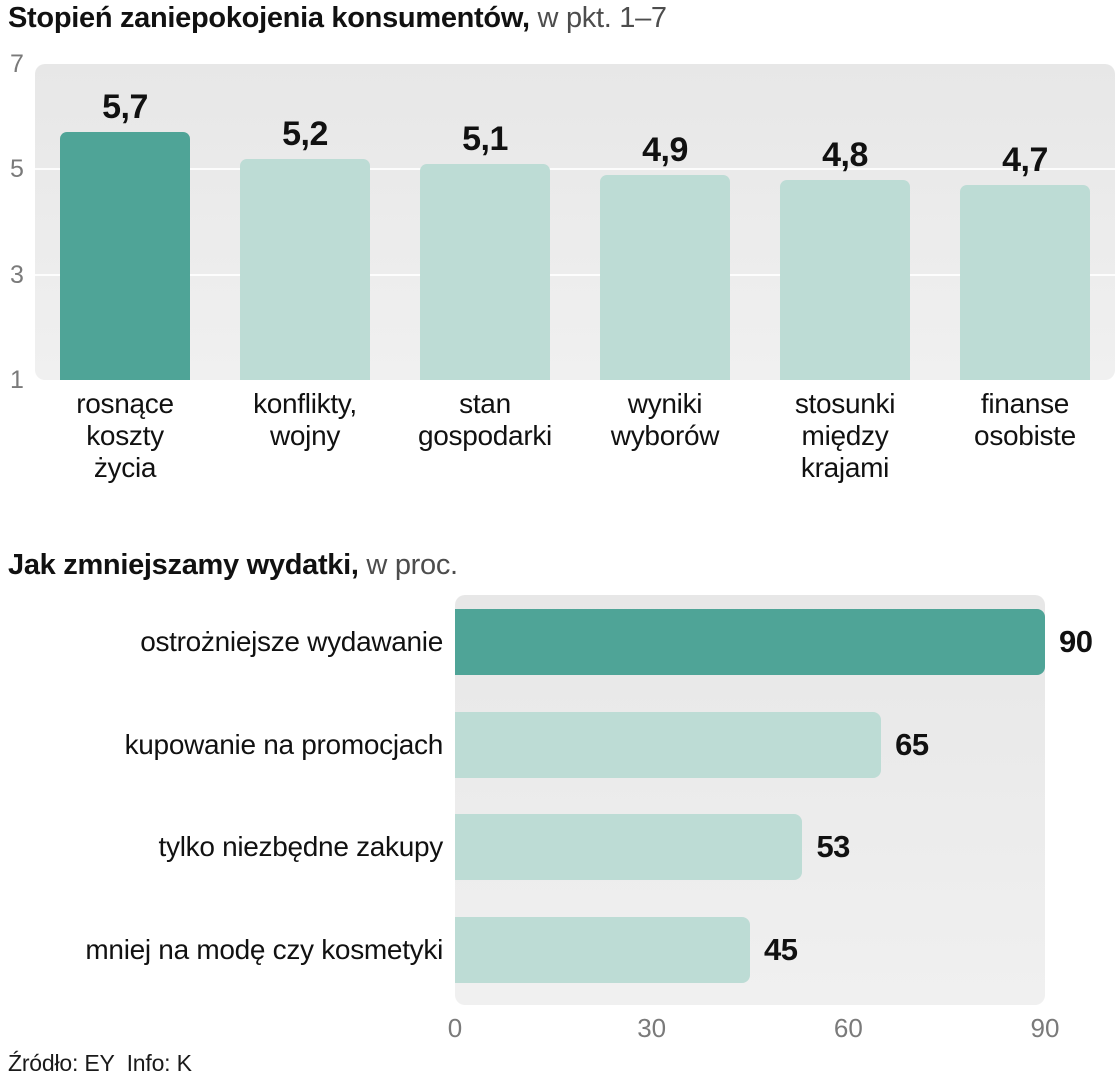 The height and width of the screenshot is (1080, 1115). What do you see at coordinates (125, 436) in the screenshot?
I see `concern-category-label: rosnące koszty życia` at bounding box center [125, 436].